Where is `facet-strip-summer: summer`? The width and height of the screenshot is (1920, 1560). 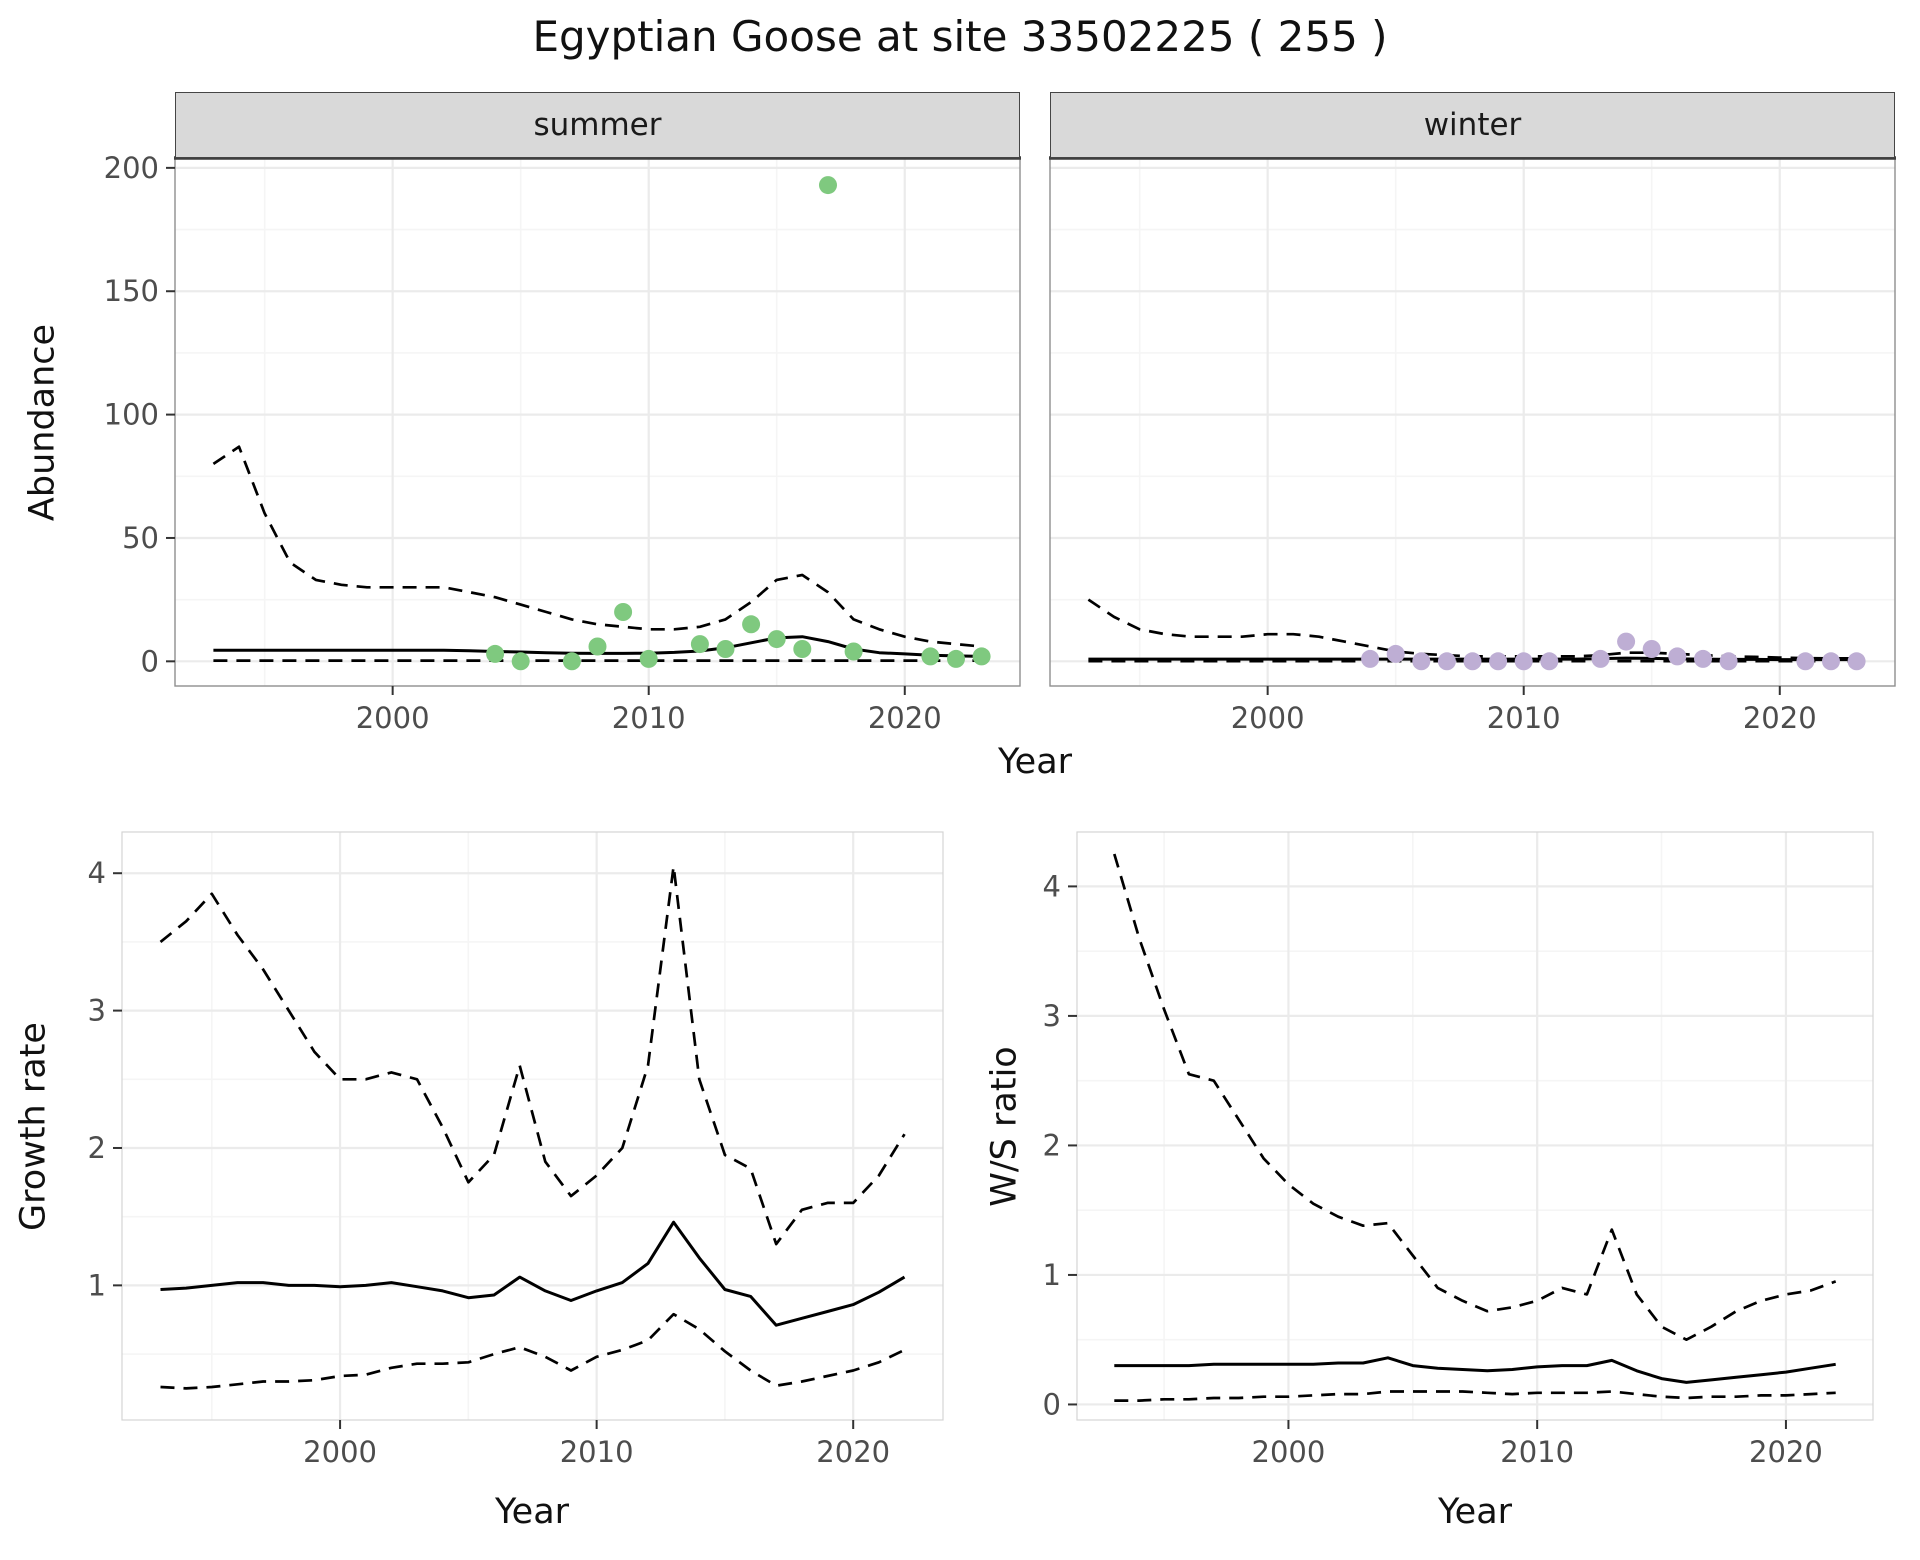
facet-strip-summer: summer is located at coordinates (597, 125).